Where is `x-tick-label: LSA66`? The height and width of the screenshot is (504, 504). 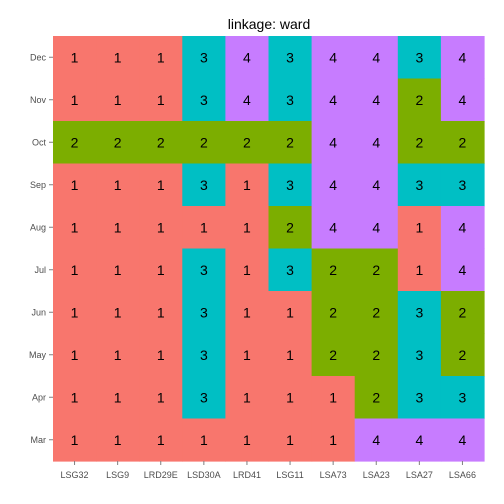
x-tick-label: LSA66 is located at coordinates (462, 475).